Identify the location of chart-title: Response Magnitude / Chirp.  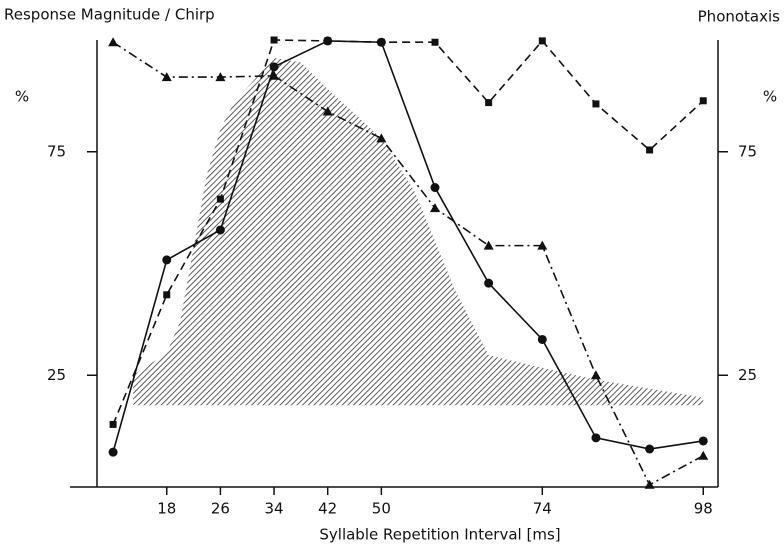
(109, 15).